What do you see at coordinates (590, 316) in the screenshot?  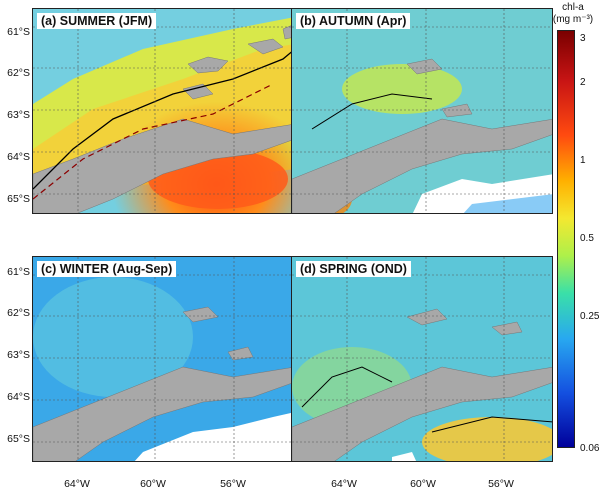 I see `colorbar-tick: 0.25` at bounding box center [590, 316].